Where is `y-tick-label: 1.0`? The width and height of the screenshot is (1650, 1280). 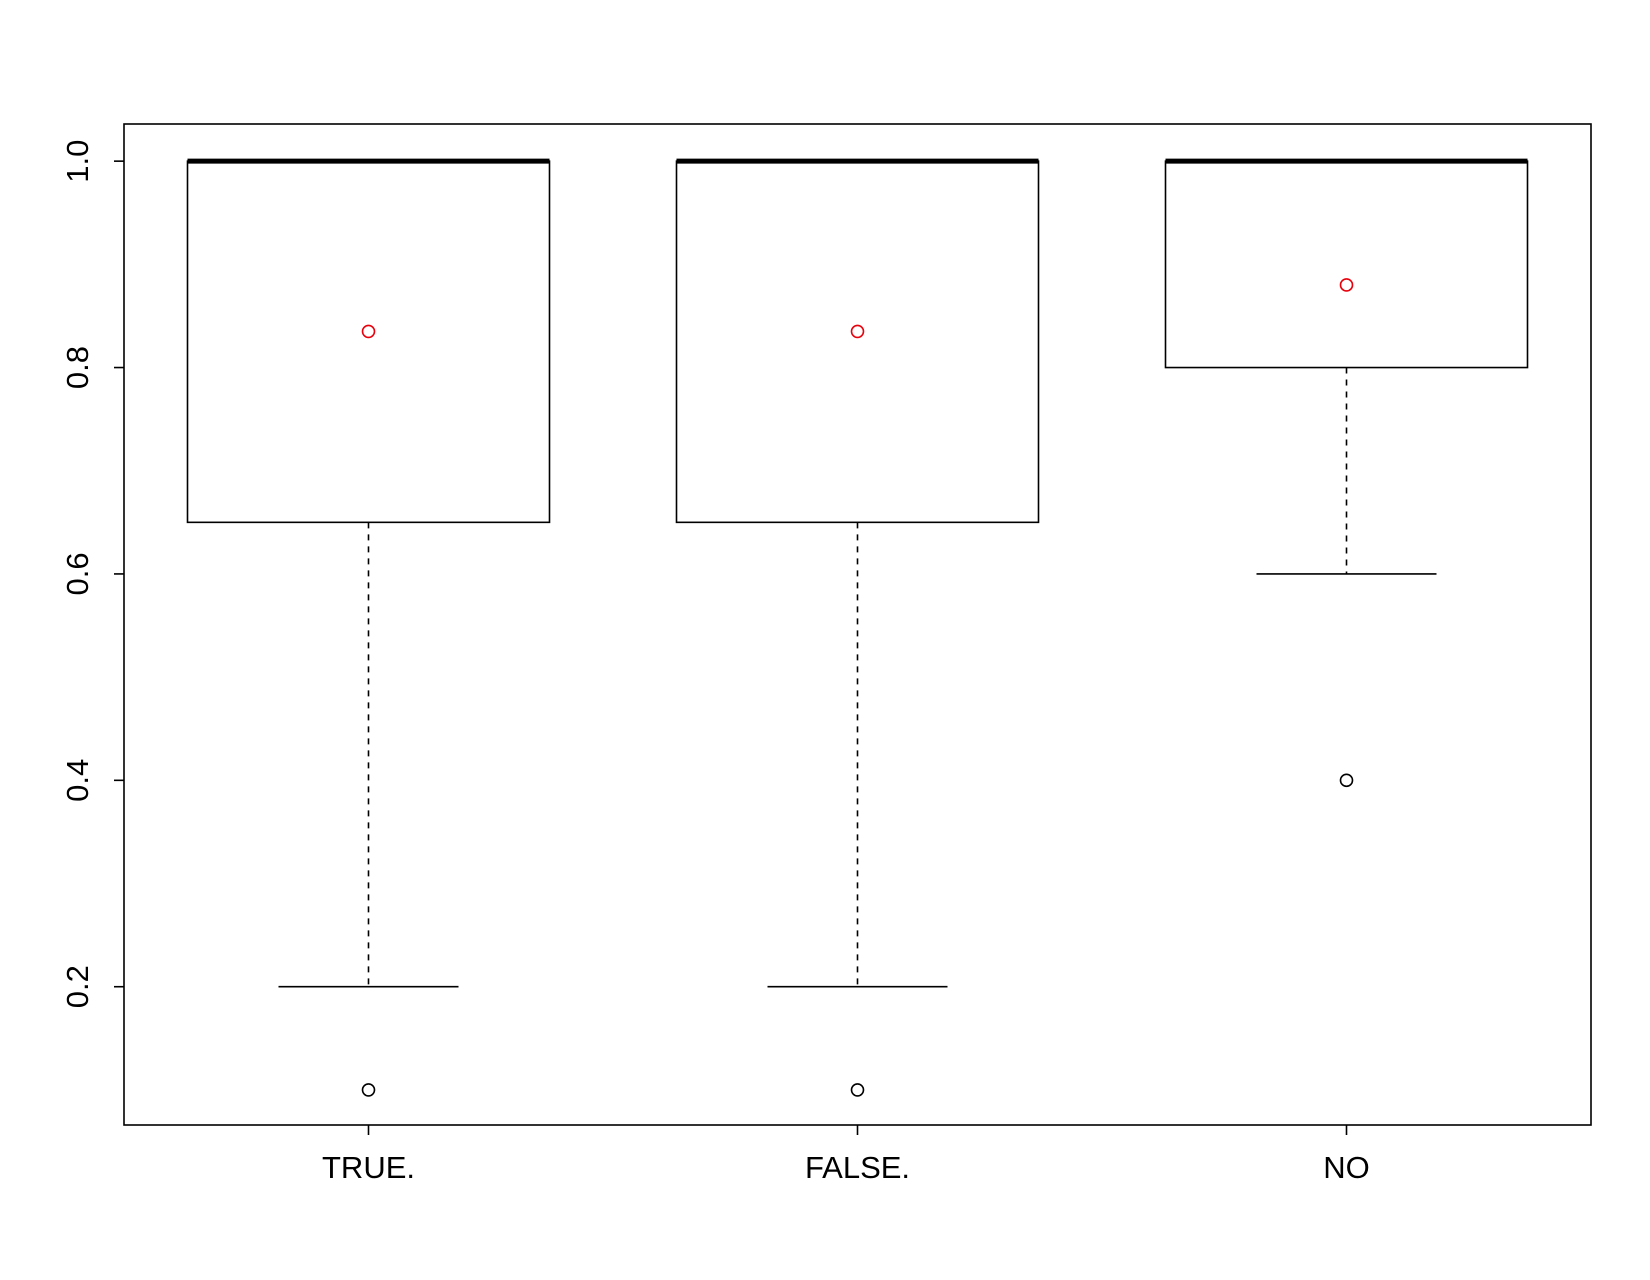
y-tick-label: 1.0 is located at coordinates (77, 161).